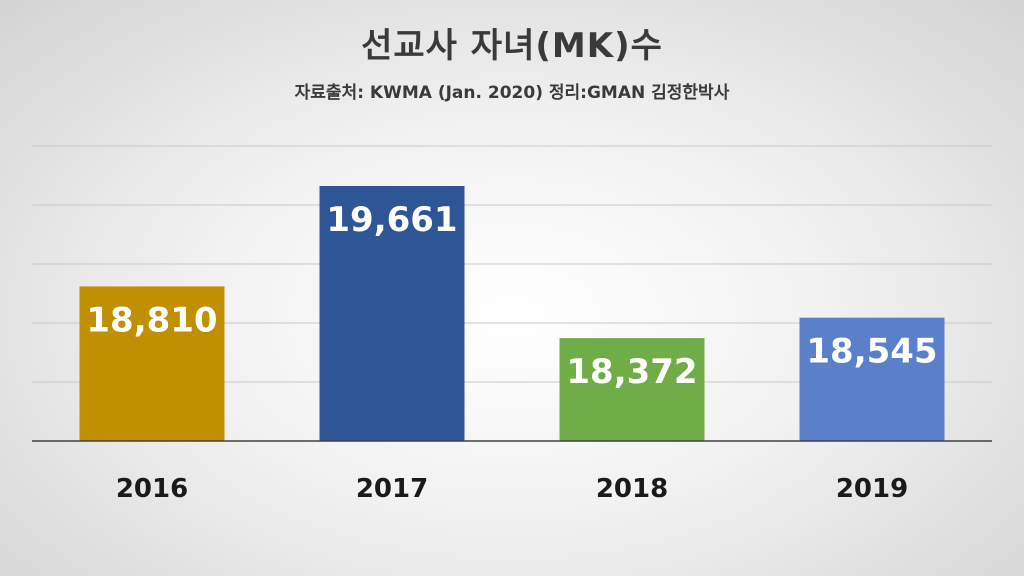 This screenshot has width=1024, height=576. Describe the element at coordinates (392, 489) in the screenshot. I see `x-tick-label-2017: 2017` at that location.